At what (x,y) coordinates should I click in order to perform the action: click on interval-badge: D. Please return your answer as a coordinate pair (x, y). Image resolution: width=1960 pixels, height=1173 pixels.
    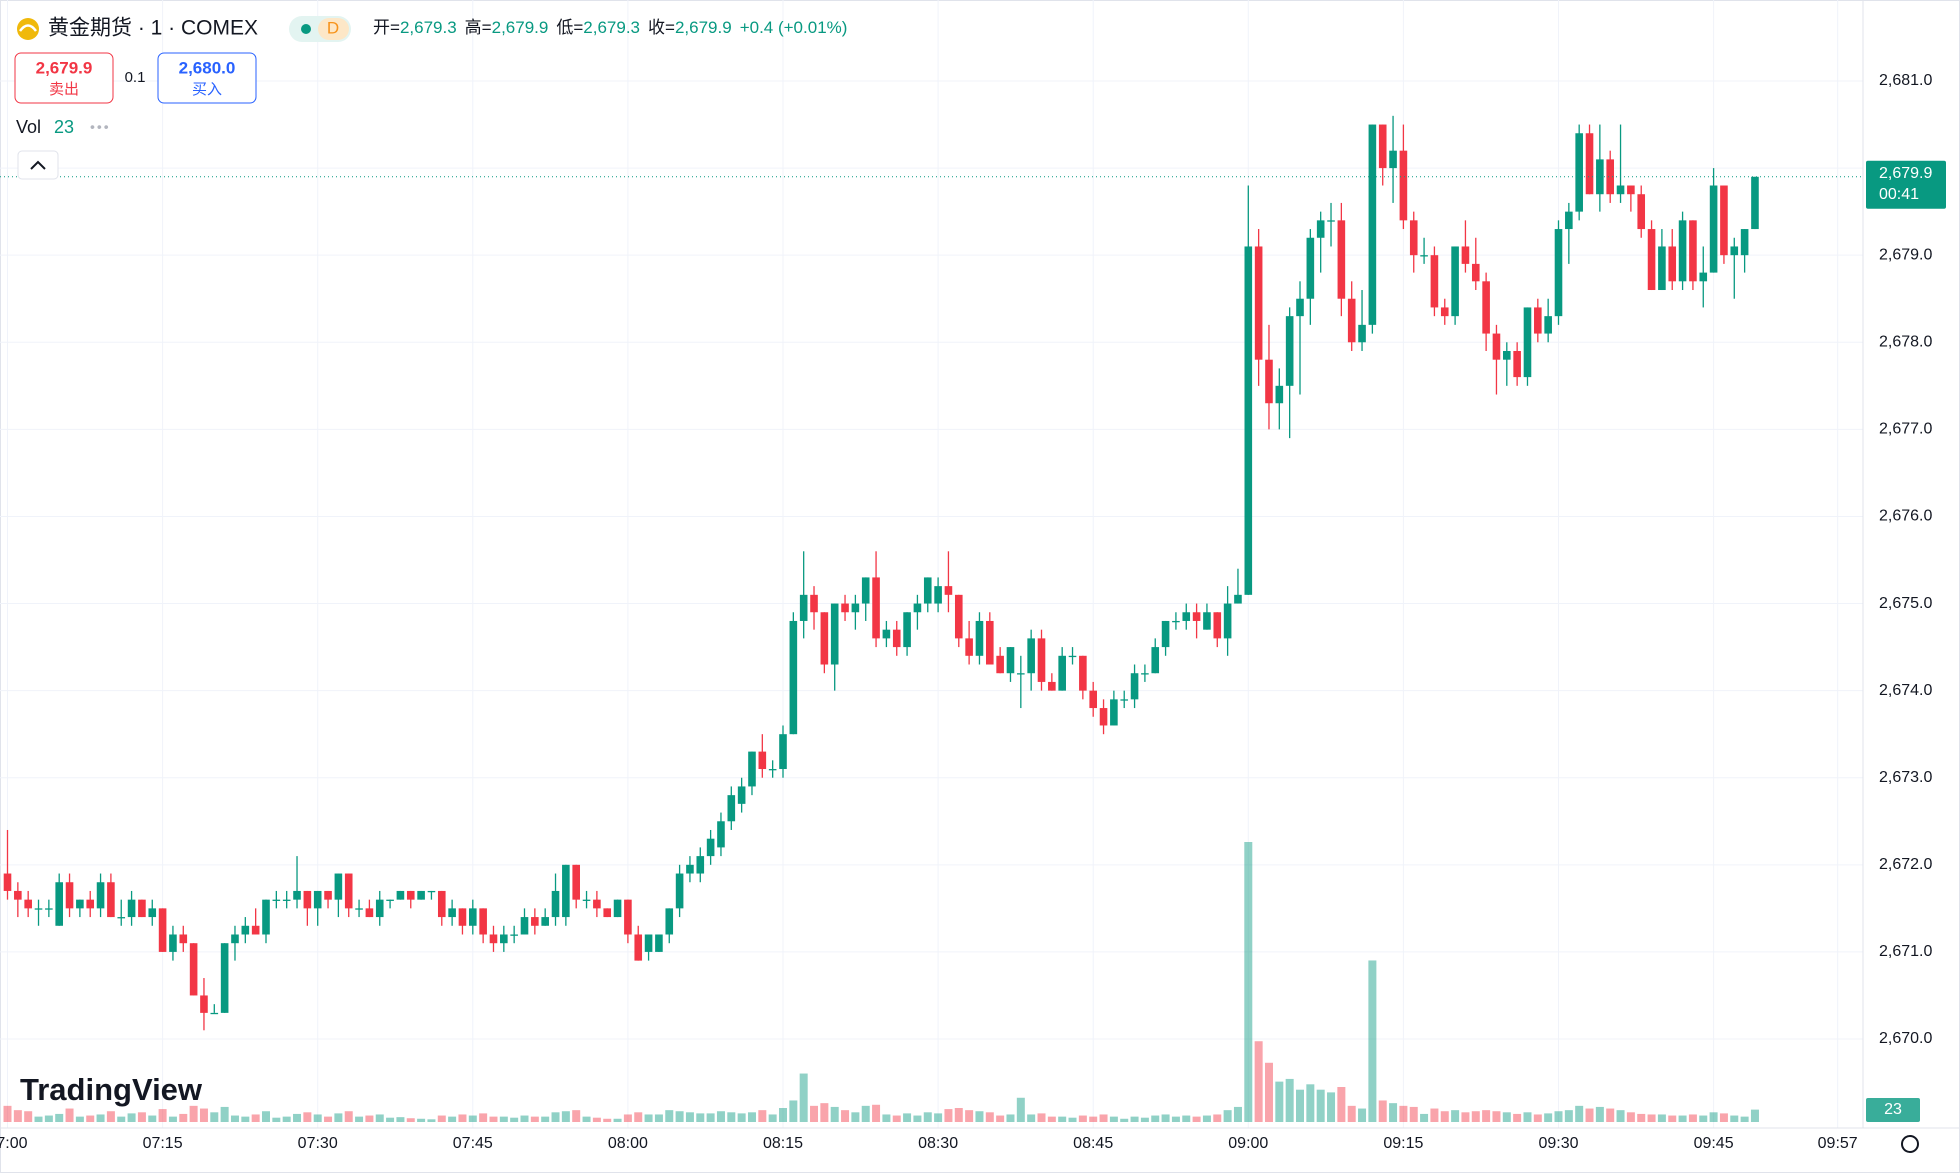
    Looking at the image, I should click on (333, 27).